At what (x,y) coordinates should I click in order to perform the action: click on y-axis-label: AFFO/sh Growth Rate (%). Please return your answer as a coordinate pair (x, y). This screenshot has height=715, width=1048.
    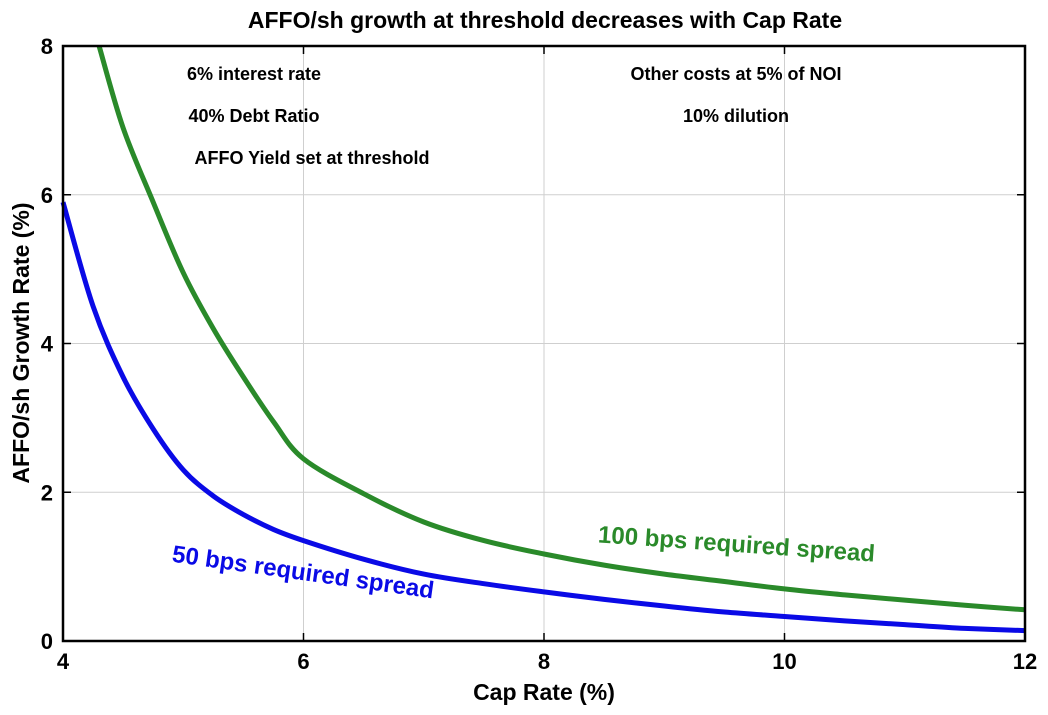
    Looking at the image, I should click on (21, 342).